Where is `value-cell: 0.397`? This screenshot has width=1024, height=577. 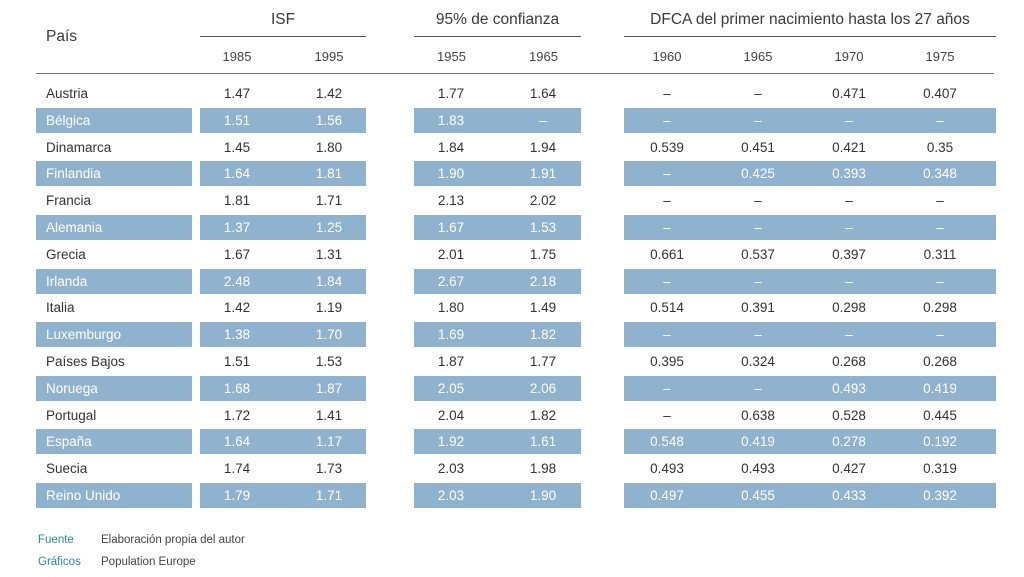
value-cell: 0.397 is located at coordinates (849, 254).